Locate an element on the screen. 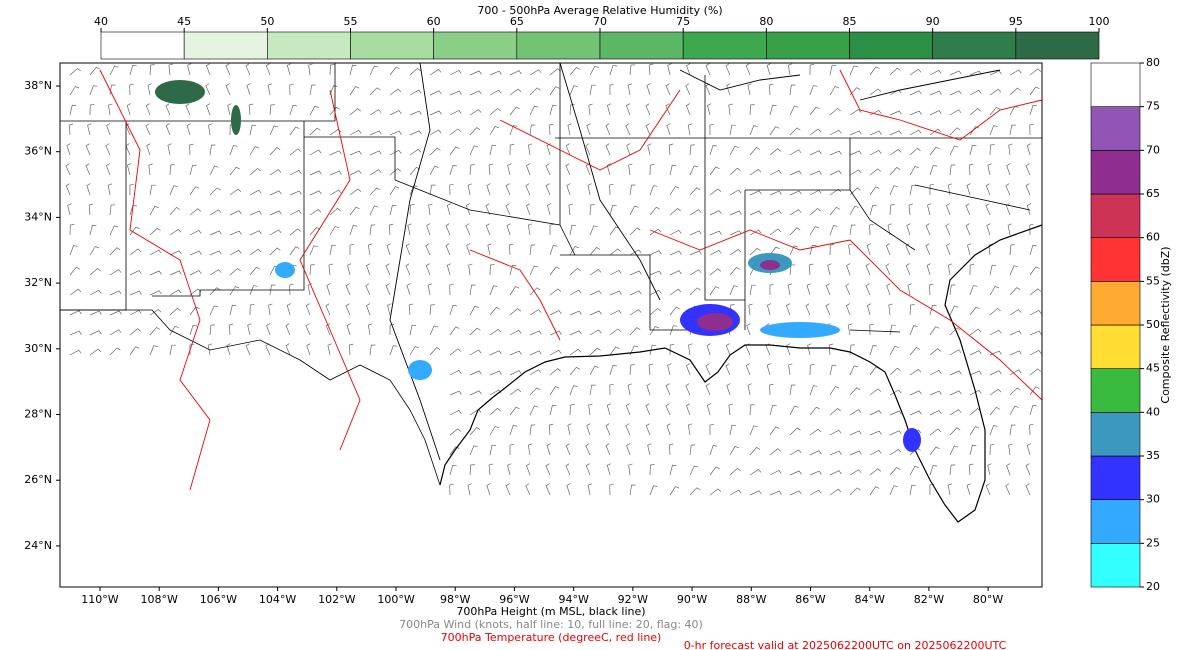 Image resolution: width=1200 pixels, height=650 pixels. lon-tick-label: 88°W is located at coordinates (751, 599).